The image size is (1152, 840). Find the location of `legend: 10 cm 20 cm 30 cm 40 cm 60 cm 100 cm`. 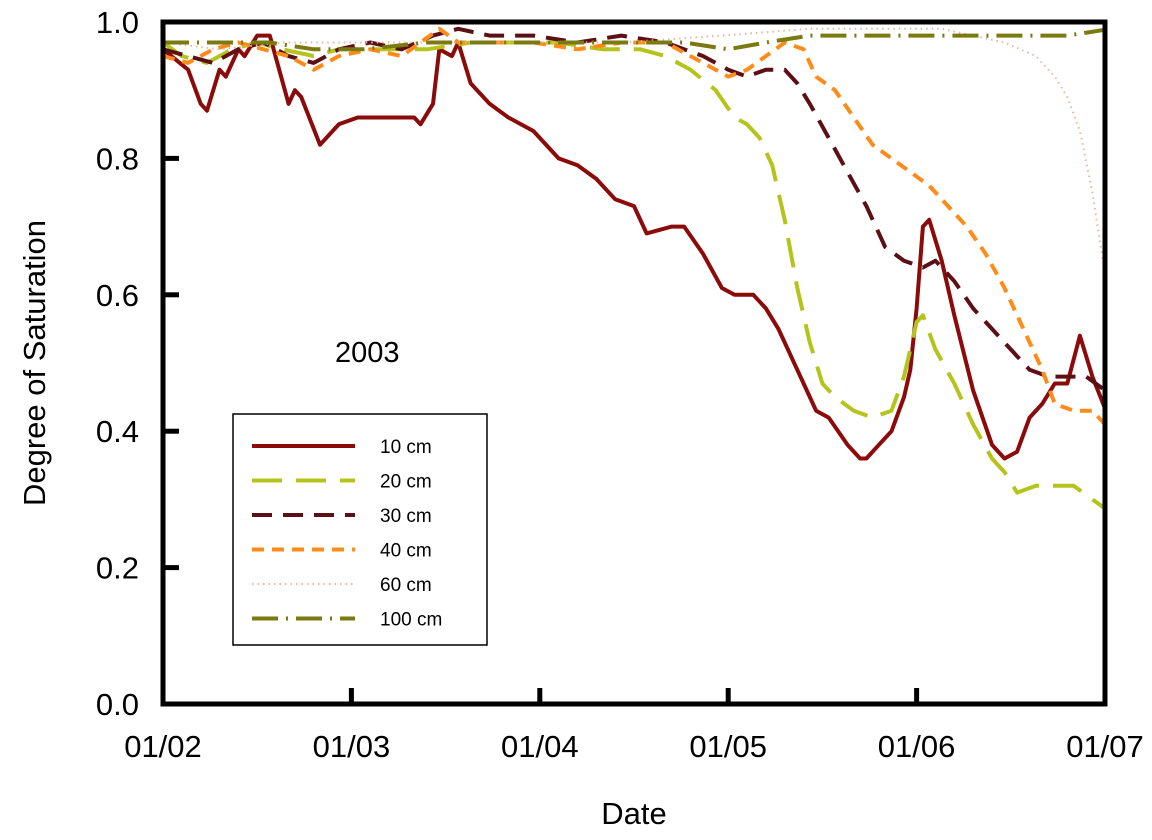

legend: 10 cm 20 cm 30 cm 40 cm 60 cm 100 cm is located at coordinates (360, 529).